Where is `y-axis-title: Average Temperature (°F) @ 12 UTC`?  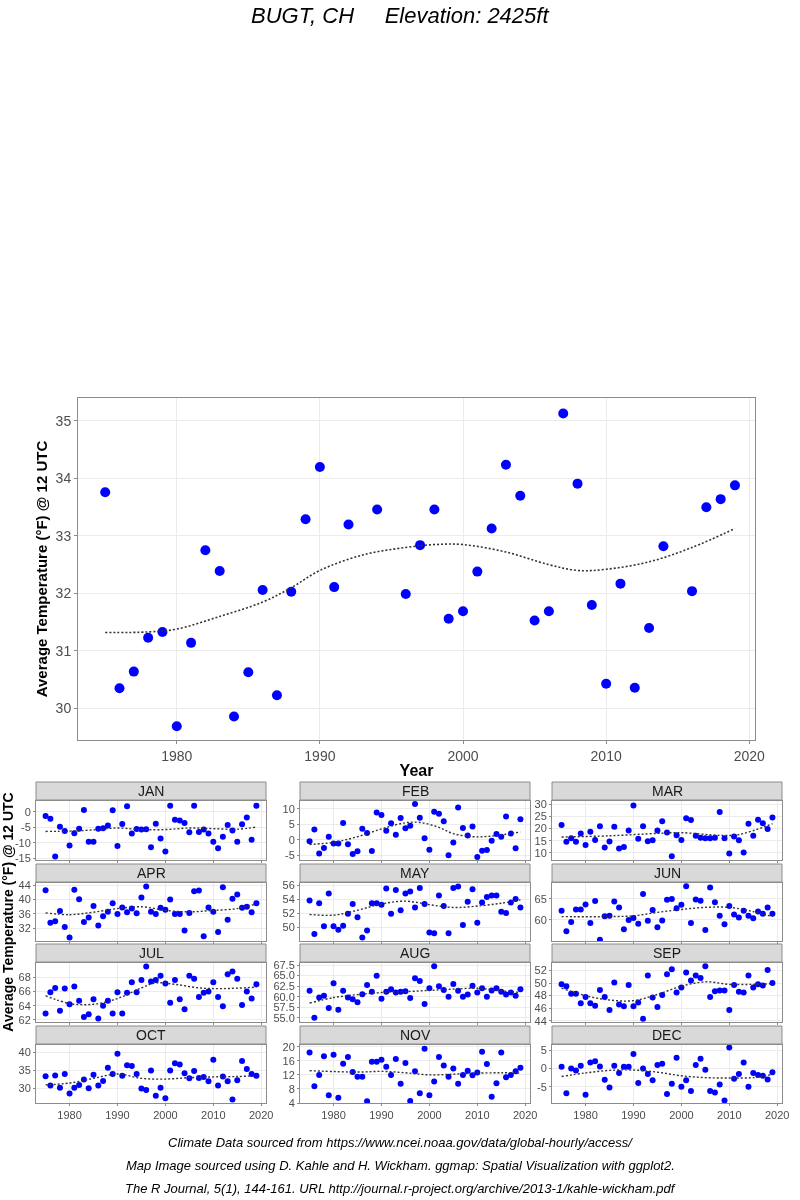
y-axis-title: Average Temperature (°F) @ 12 UTC is located at coordinates (8, 912).